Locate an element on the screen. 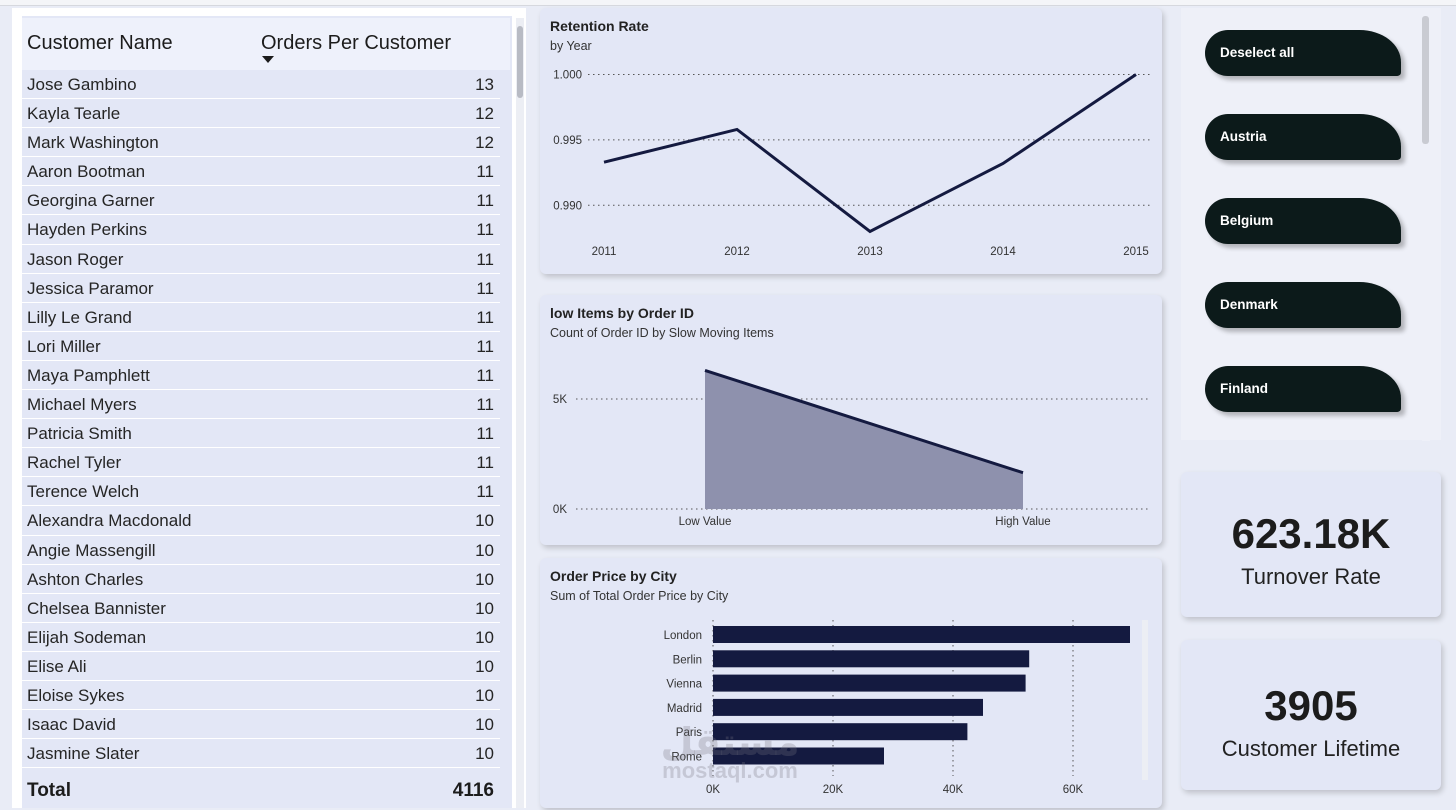  table-header: Customer Name Orders Per Customer is located at coordinates (266, 44).